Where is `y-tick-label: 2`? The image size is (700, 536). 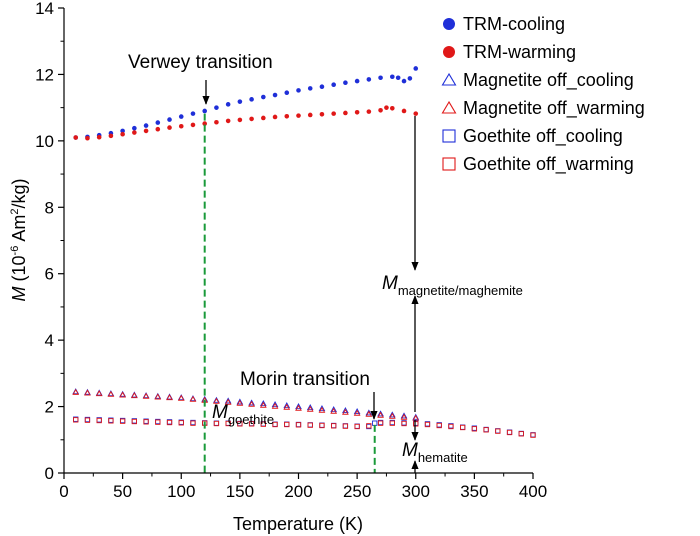 y-tick-label: 2 is located at coordinates (49, 407).